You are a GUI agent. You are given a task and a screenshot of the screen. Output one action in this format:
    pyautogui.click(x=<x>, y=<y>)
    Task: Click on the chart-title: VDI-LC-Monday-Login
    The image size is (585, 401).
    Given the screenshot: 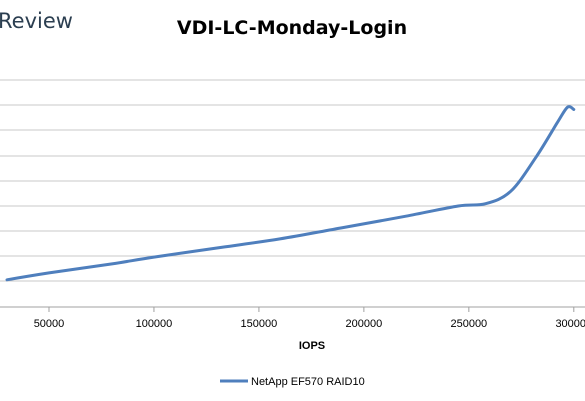 What is the action you would take?
    pyautogui.click(x=292, y=28)
    